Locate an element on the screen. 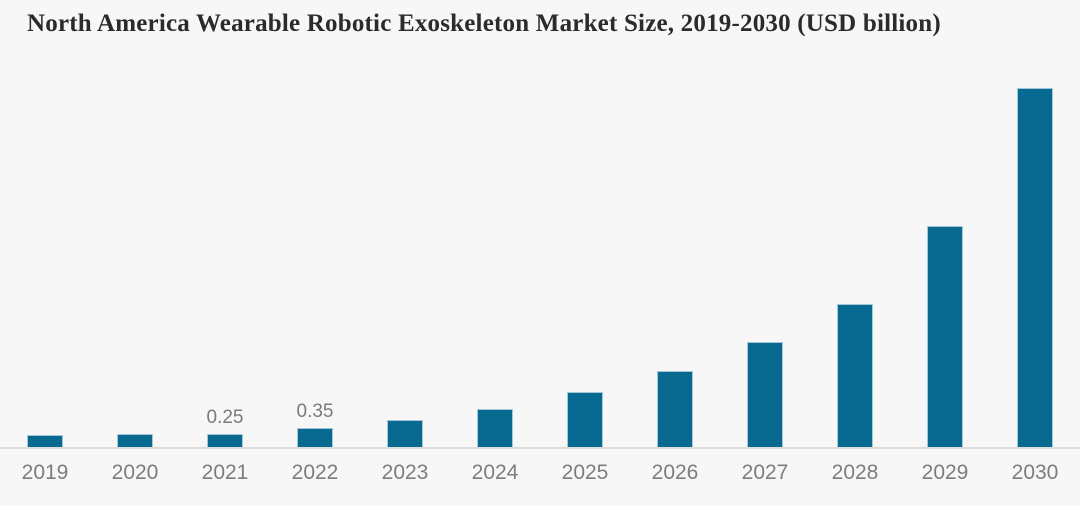 Image resolution: width=1080 pixels, height=506 pixels. bar-2021: 0.25 is located at coordinates (225, 427).